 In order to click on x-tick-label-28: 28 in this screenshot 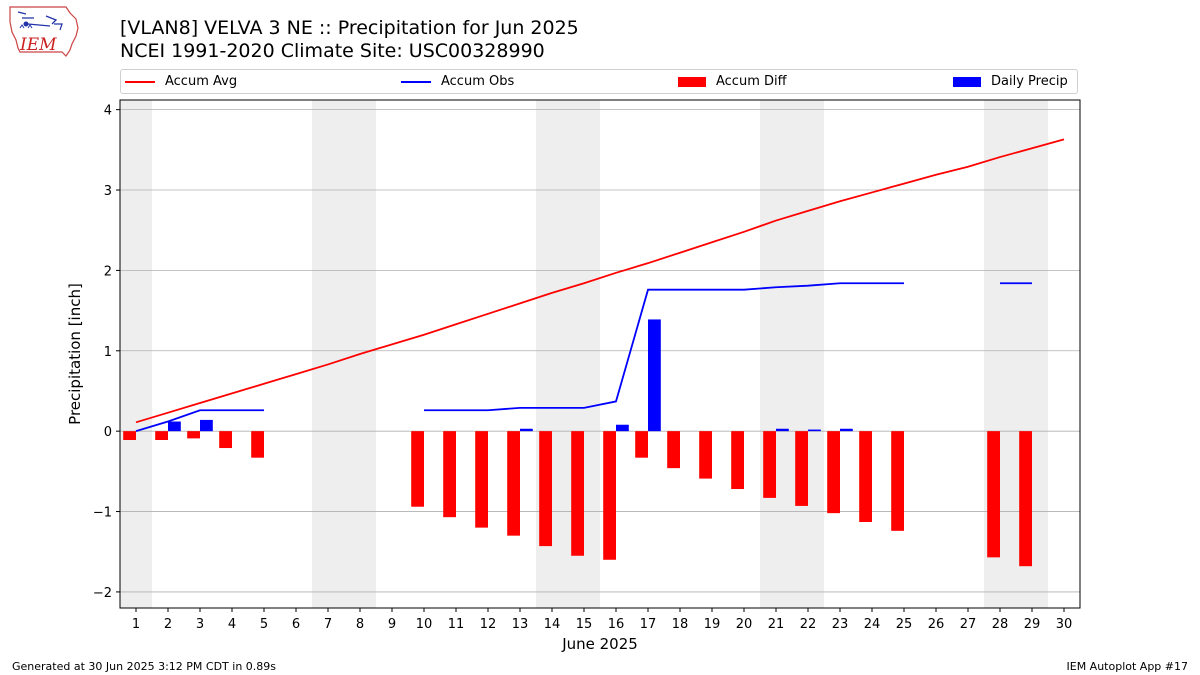, I will do `click(1000, 624)`.